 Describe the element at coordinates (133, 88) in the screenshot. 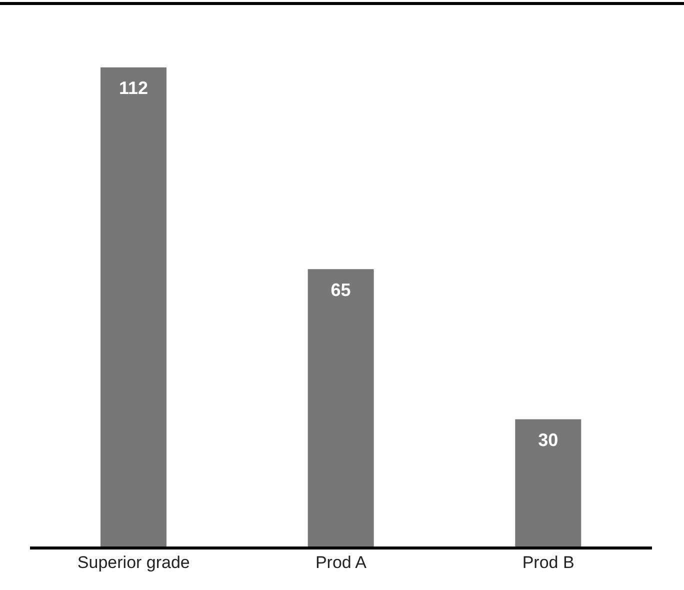

I see `data-label: 112` at that location.